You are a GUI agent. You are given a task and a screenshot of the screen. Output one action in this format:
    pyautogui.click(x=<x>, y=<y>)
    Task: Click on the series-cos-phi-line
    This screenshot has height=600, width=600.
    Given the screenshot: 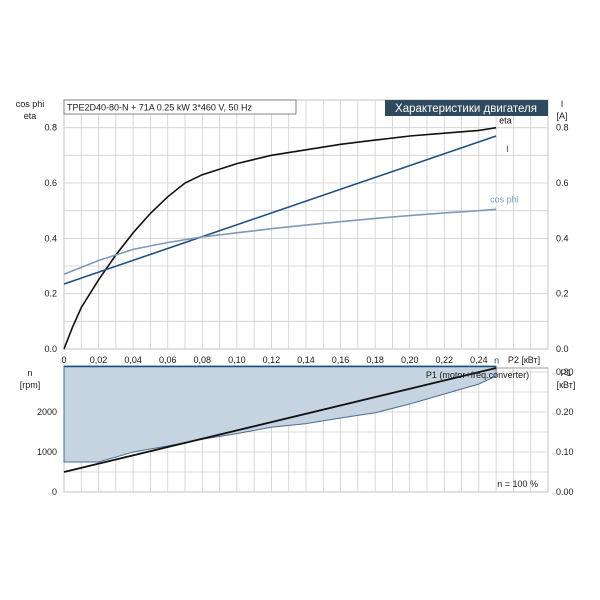 What is the action you would take?
    pyautogui.click(x=280, y=242)
    